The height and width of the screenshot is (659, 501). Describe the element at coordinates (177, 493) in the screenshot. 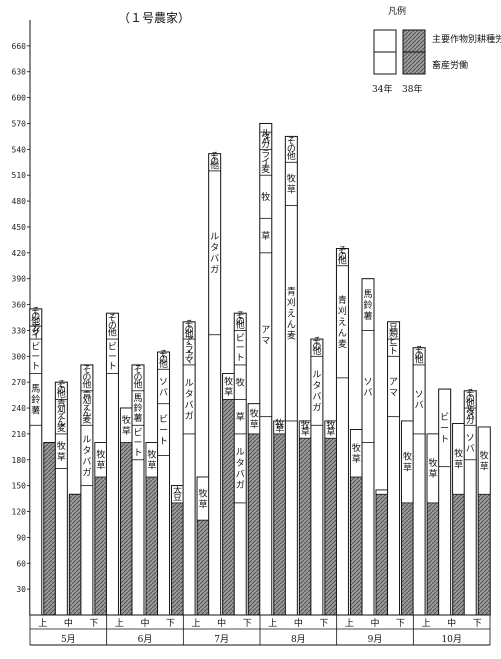

I see `segment-label: 大豆` at that location.